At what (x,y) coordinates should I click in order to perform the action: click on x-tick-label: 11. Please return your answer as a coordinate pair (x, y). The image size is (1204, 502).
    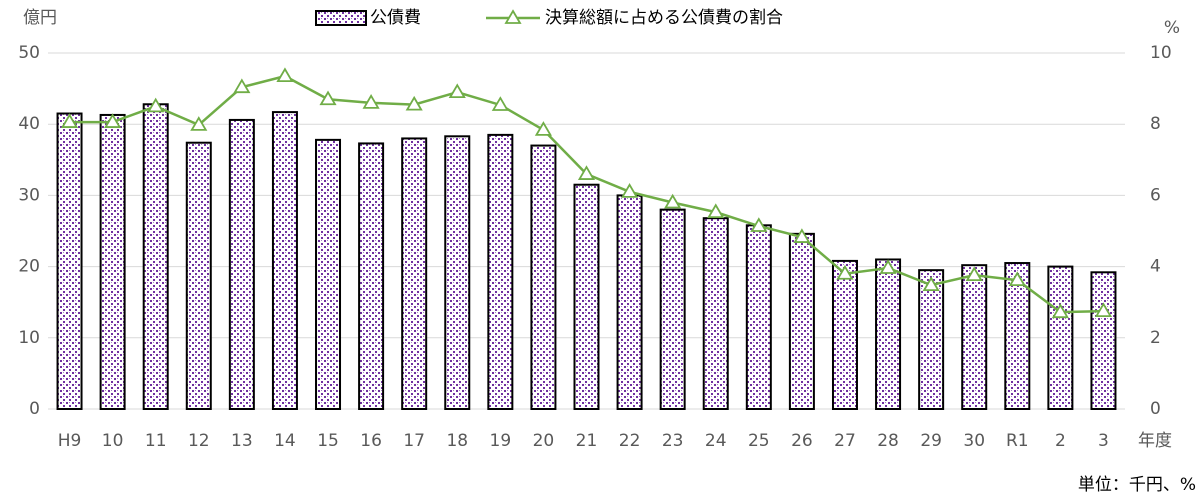
    Looking at the image, I should click on (156, 441).